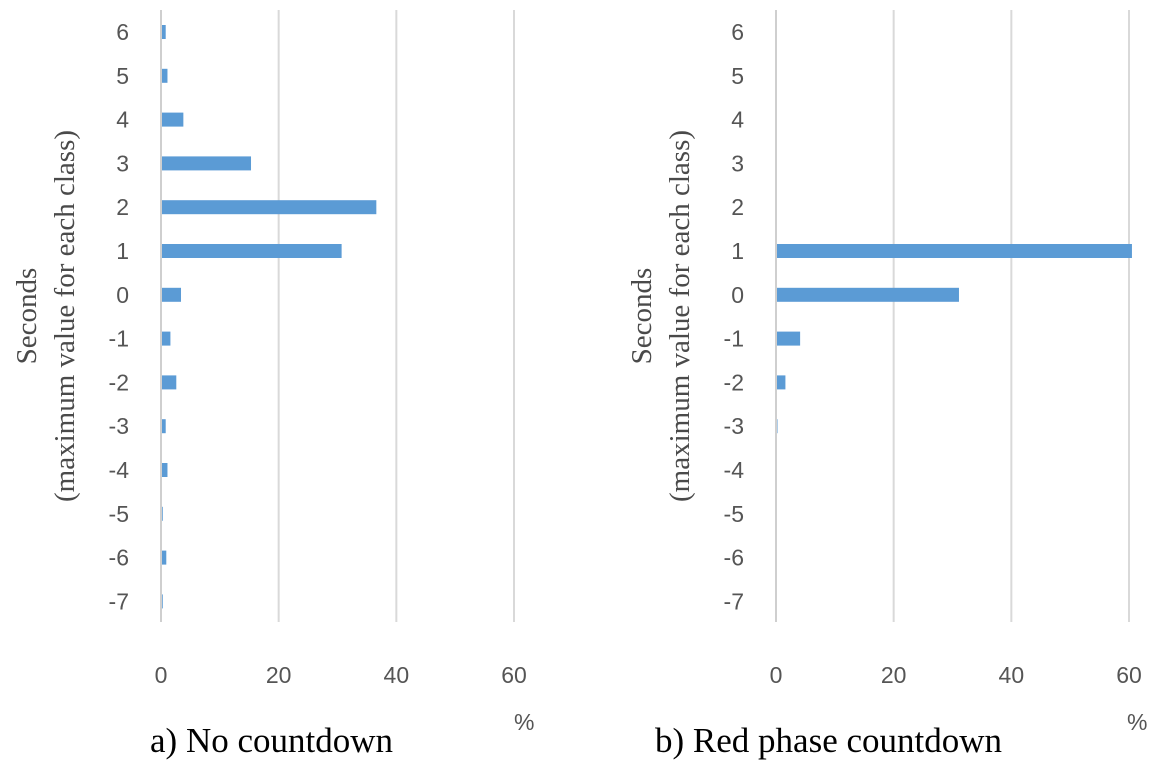 The image size is (1159, 767). Describe the element at coordinates (271, 740) in the screenshot. I see `caption-a: a) No countdown` at that location.